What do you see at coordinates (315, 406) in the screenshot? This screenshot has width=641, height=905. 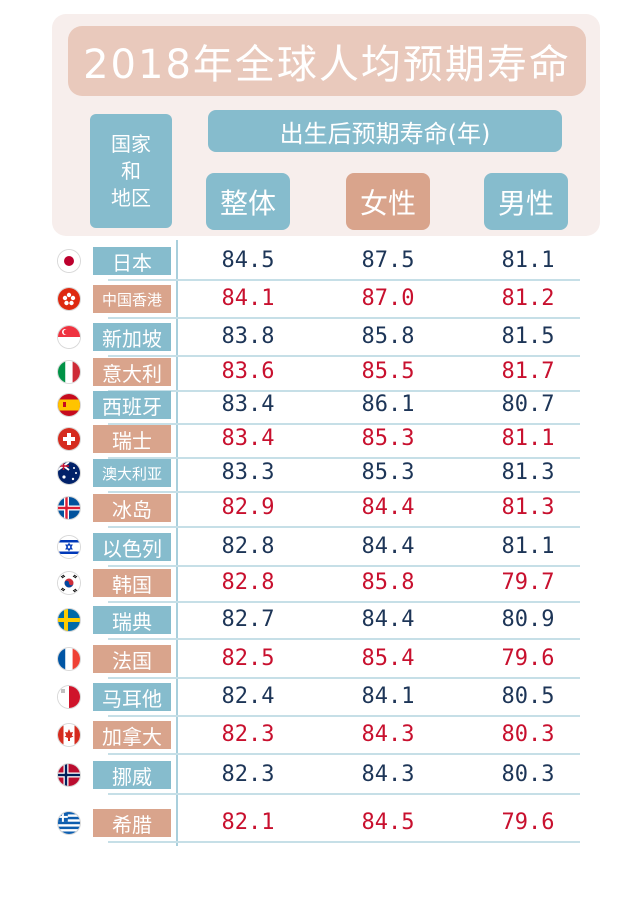 I see `table-row: 西班牙 83.4 86.1 80.7` at bounding box center [315, 406].